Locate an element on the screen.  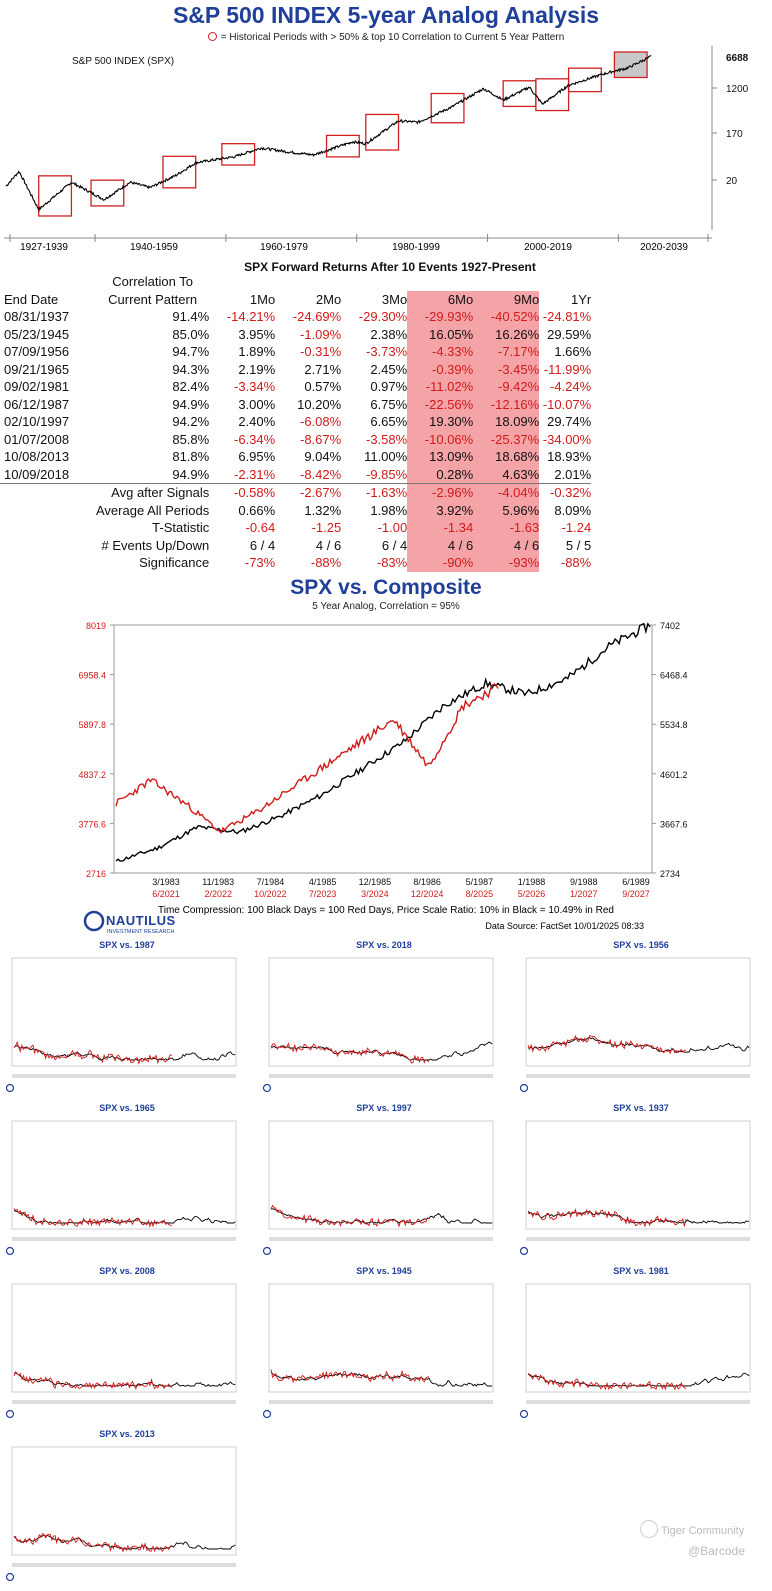
summary-cell: -73% is located at coordinates (260, 563).